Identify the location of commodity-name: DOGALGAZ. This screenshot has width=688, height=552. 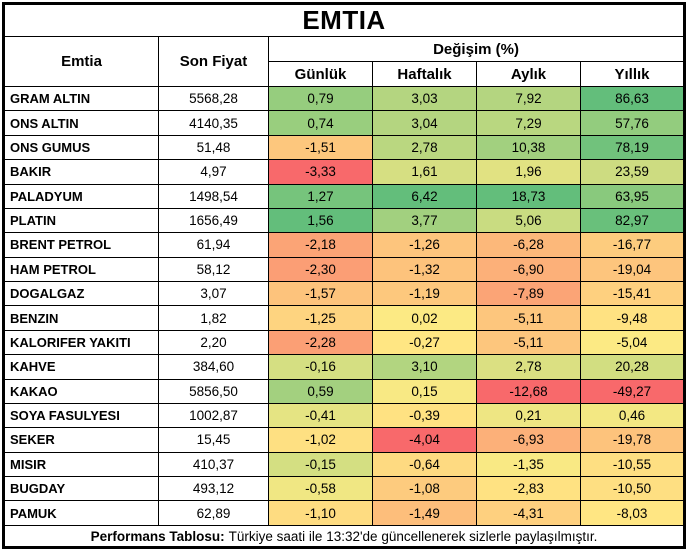
(81, 293).